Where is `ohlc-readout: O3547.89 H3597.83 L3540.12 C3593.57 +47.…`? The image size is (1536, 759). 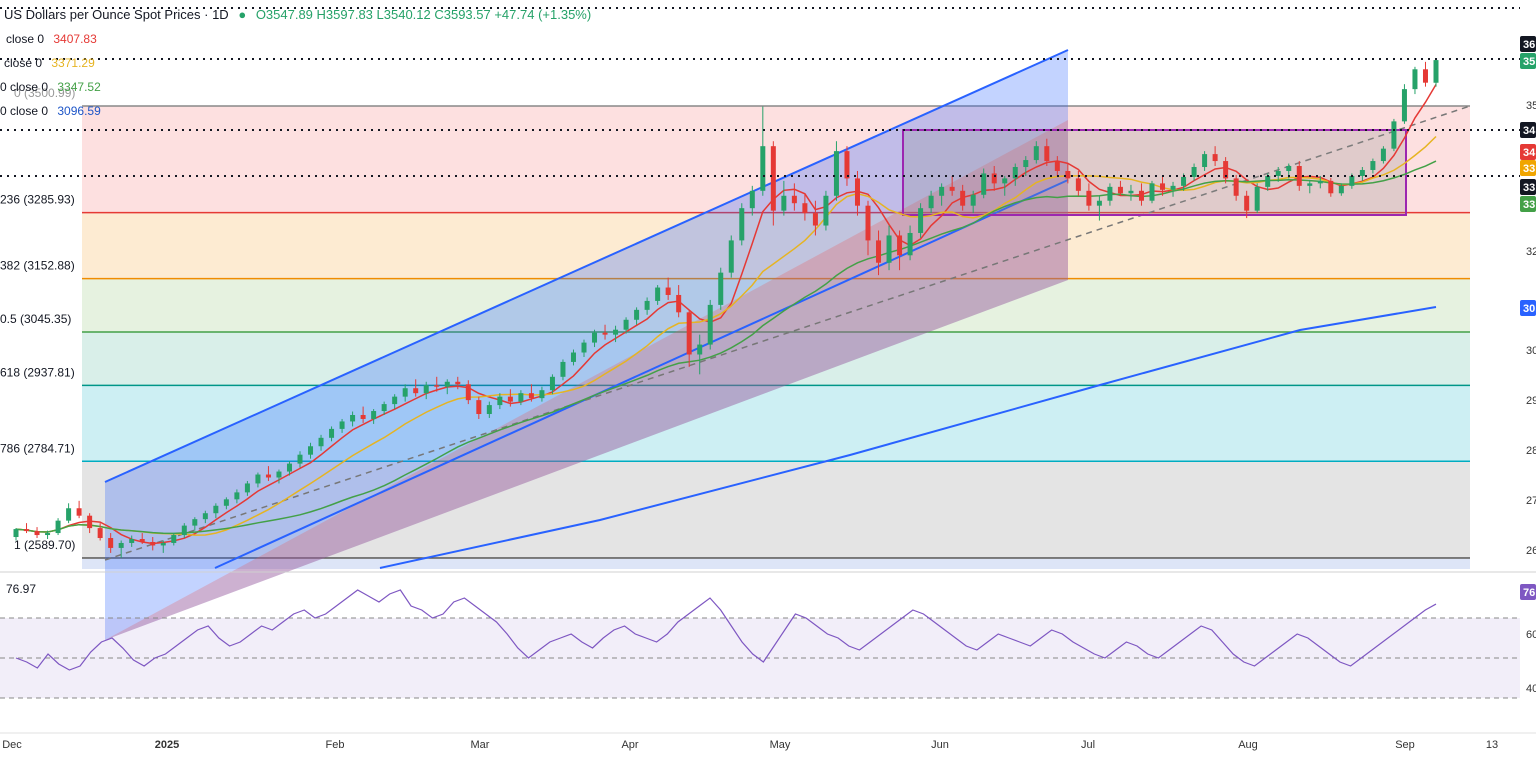
ohlc-readout: O3547.89 H3597.83 L3540.12 C3593.57 +47.… is located at coordinates (423, 14).